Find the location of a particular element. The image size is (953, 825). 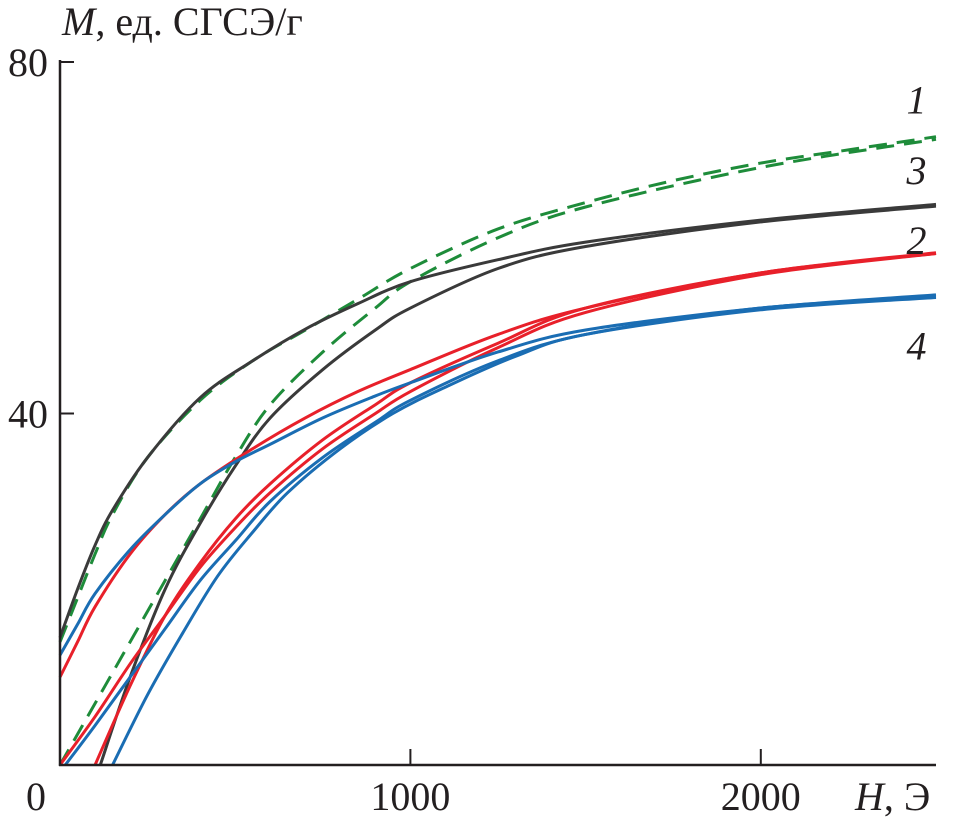

y-tick-label: 40 is located at coordinates (28, 414).